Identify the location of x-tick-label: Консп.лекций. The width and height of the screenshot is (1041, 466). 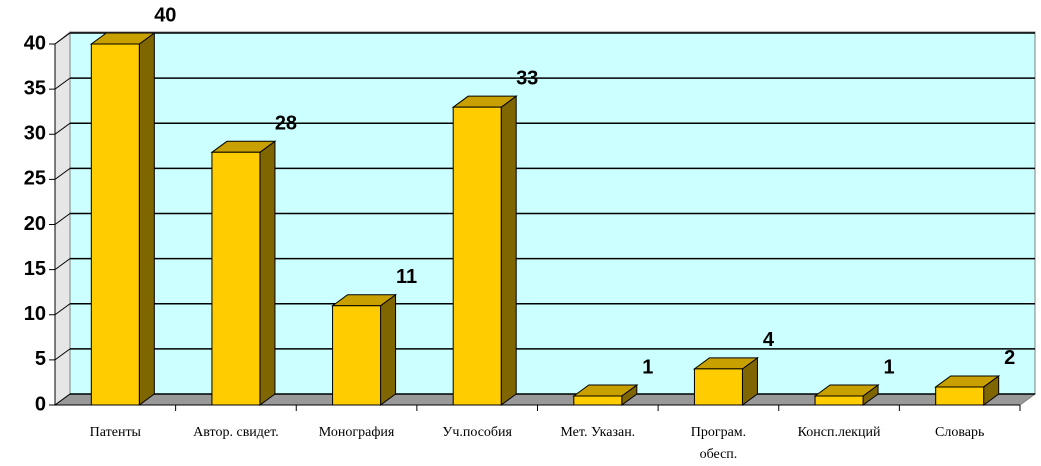
(839, 432).